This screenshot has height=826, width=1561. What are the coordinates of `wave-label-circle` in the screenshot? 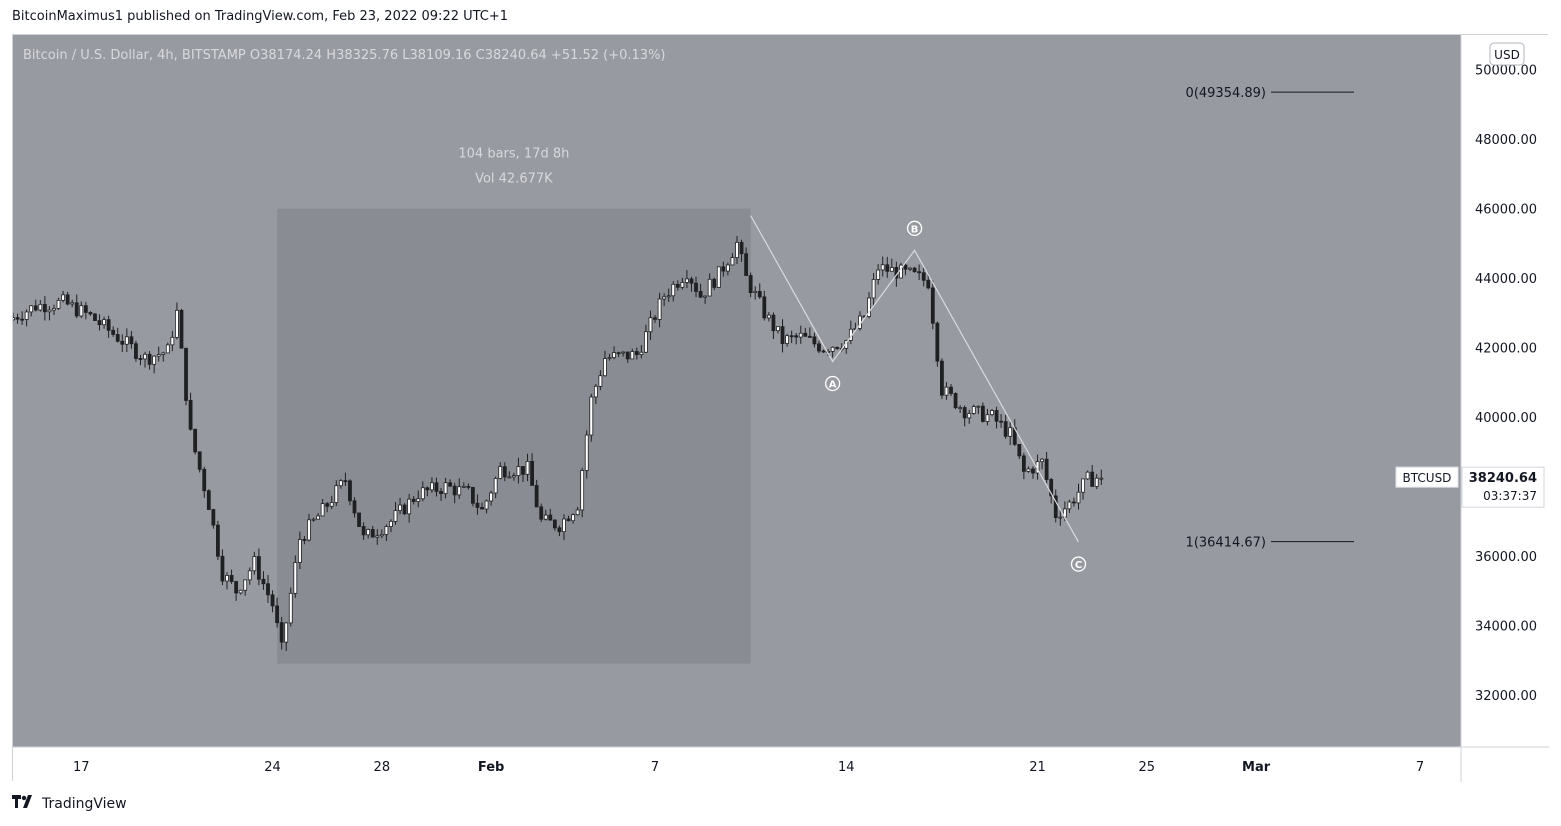 It's located at (914, 228).